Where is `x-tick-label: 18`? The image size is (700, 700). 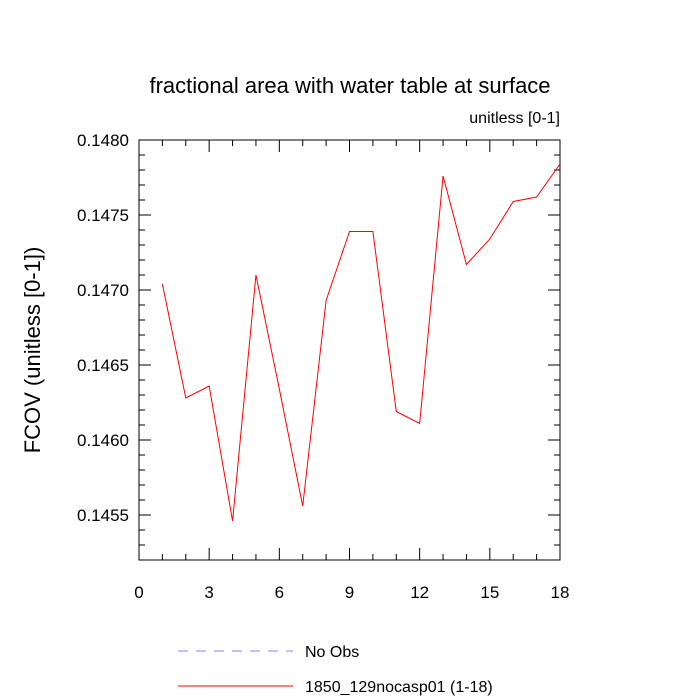
x-tick-label: 18 is located at coordinates (560, 592).